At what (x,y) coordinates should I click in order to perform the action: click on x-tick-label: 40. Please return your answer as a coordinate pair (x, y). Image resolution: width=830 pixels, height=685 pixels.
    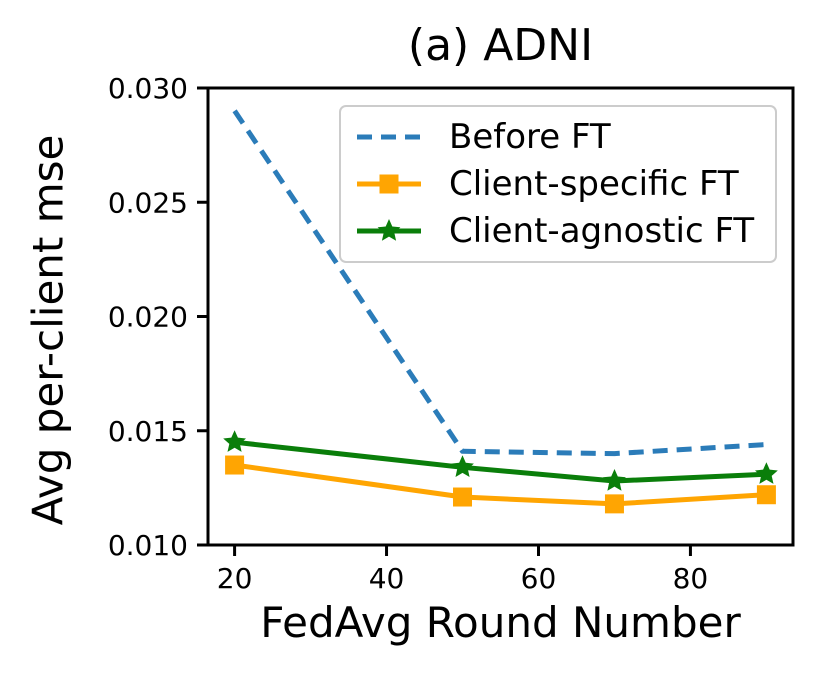
    Looking at the image, I should click on (387, 578).